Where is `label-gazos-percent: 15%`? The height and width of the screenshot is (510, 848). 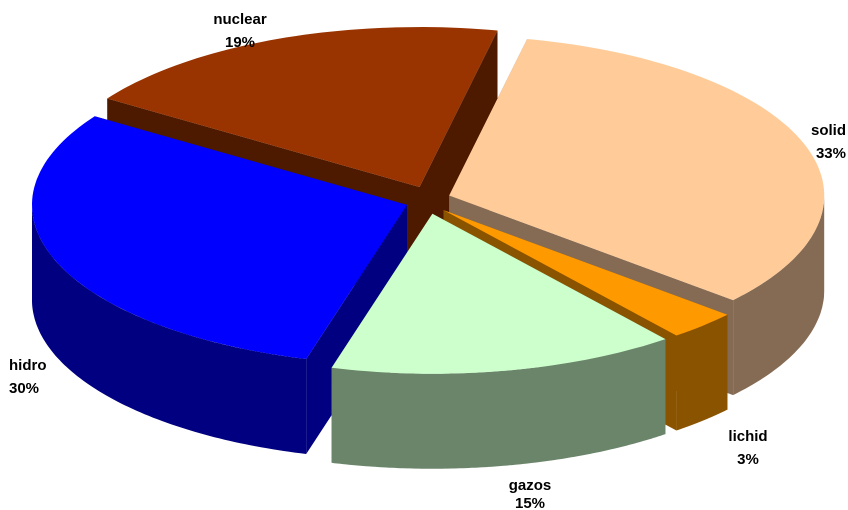 label-gazos-percent: 15% is located at coordinates (530, 502).